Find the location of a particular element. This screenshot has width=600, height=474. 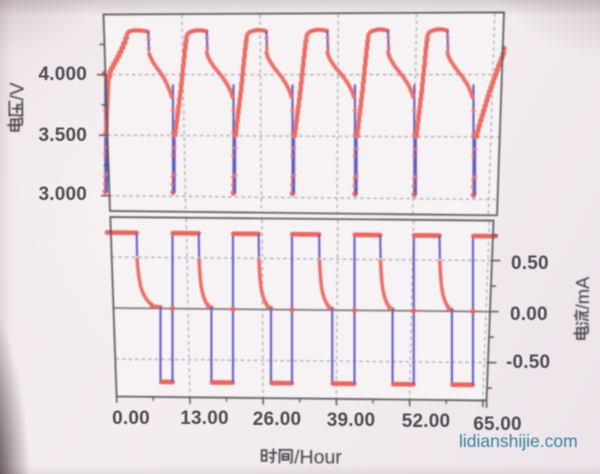

svg-text: /V is located at coordinates (17, 91).